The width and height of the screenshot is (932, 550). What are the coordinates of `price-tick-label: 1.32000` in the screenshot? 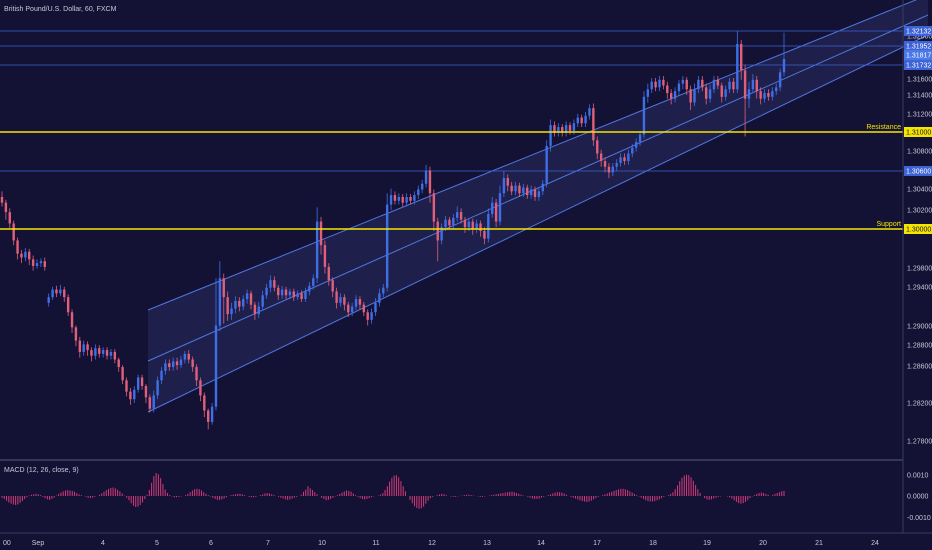 It's located at (919, 37).